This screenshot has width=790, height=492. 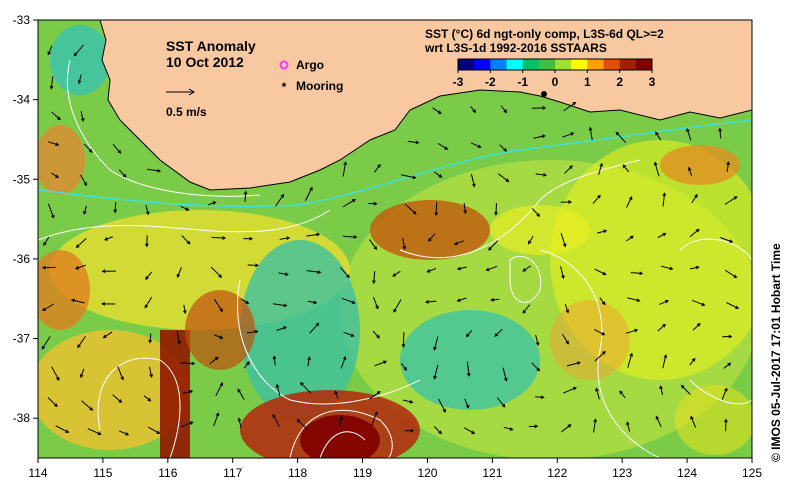 I want to click on x-tick-label: 114, so click(x=37, y=473).